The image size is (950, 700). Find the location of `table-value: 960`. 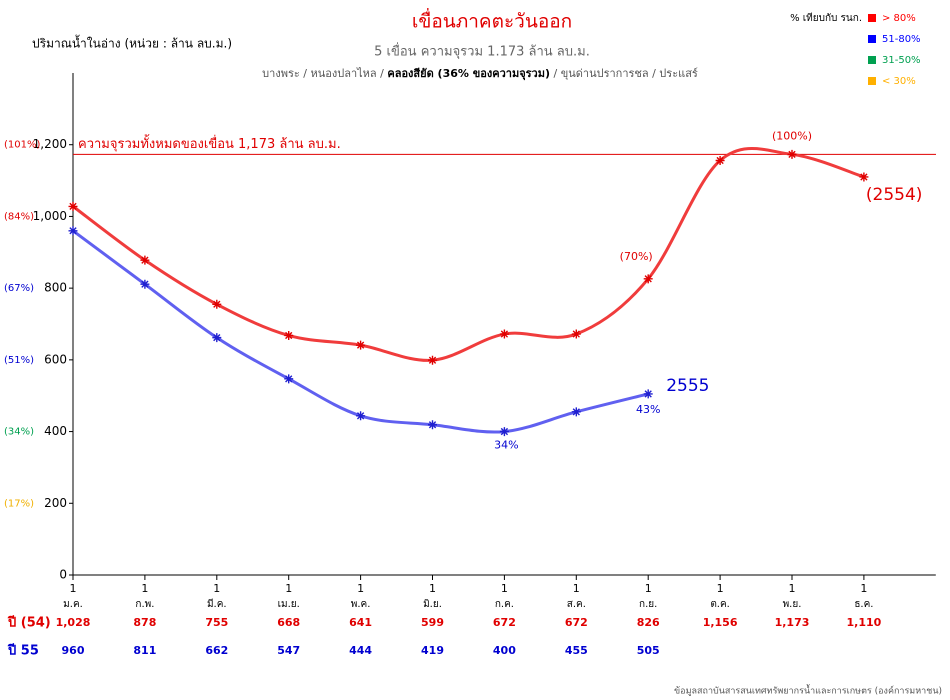

table-value: 960 is located at coordinates (73, 650).